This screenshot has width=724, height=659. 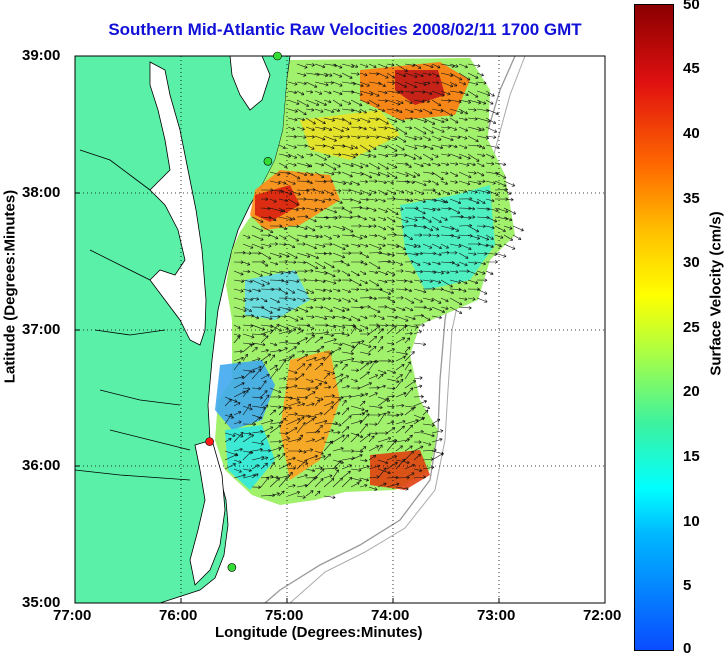 What do you see at coordinates (447, 237) in the screenshot?
I see `velocity-cyan-north` at bounding box center [447, 237].